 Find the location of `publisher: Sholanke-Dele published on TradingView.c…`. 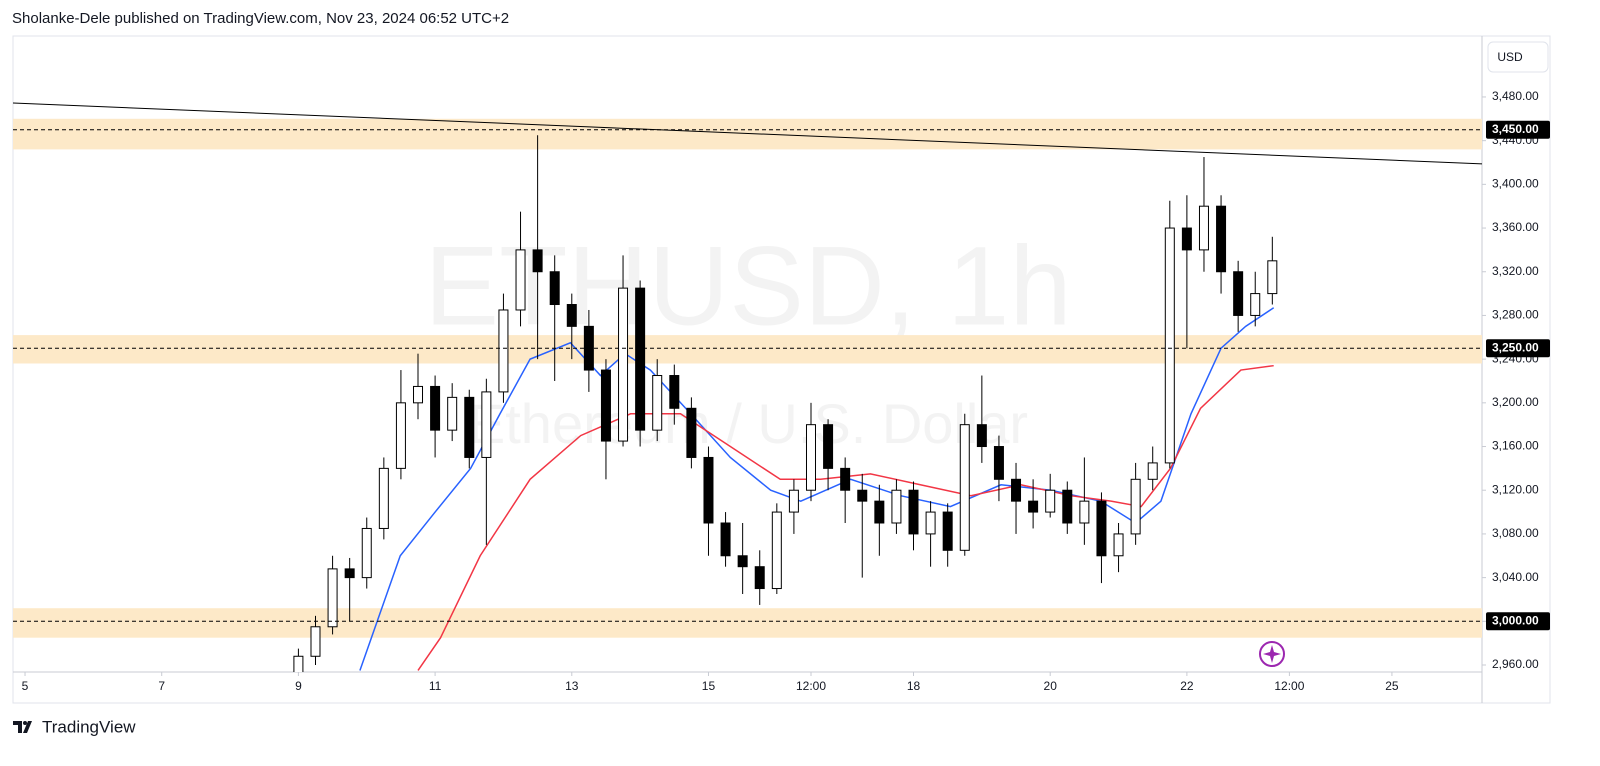

publisher: Sholanke-Dele published on TradingView.c… is located at coordinates (260, 18).